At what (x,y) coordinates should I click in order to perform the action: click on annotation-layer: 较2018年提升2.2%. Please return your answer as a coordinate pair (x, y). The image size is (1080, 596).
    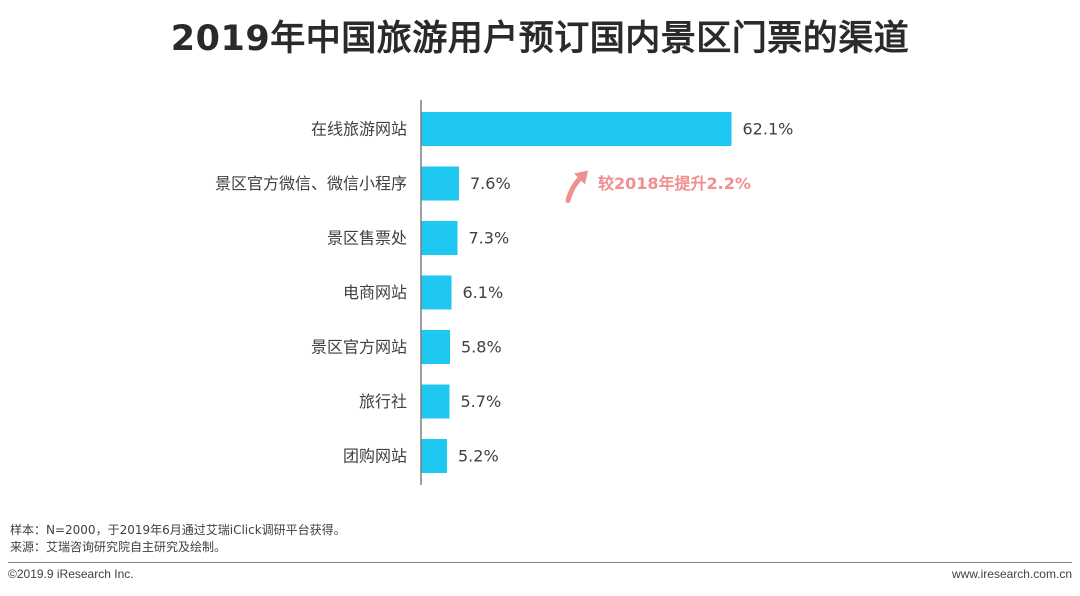
    Looking at the image, I should click on (658, 186).